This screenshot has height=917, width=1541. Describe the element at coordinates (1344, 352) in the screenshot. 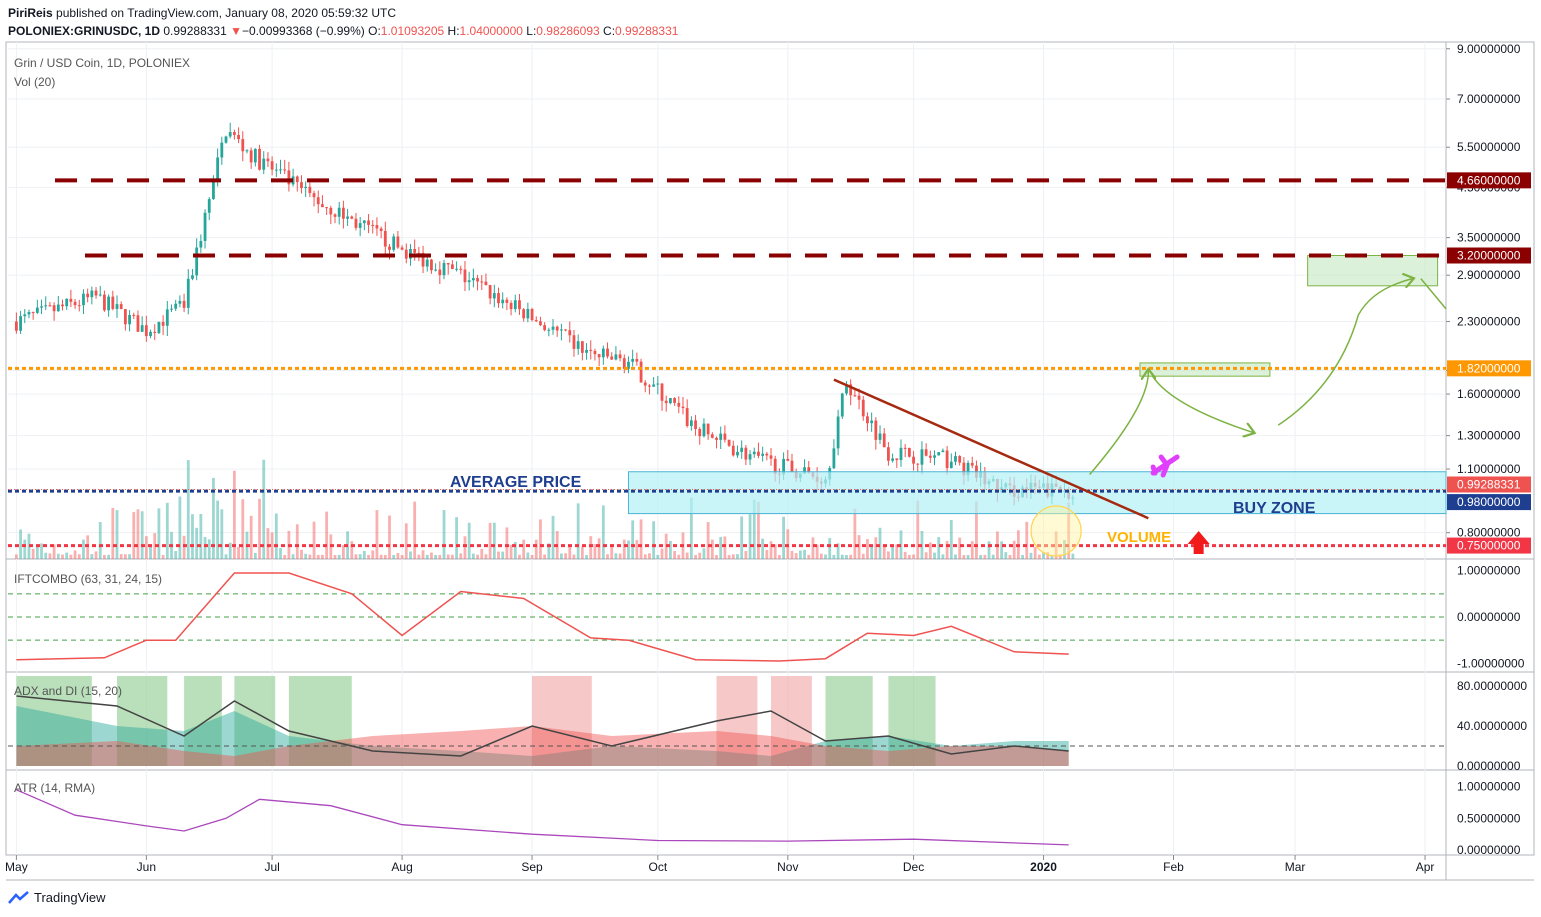

I see `projection-arrow` at that location.